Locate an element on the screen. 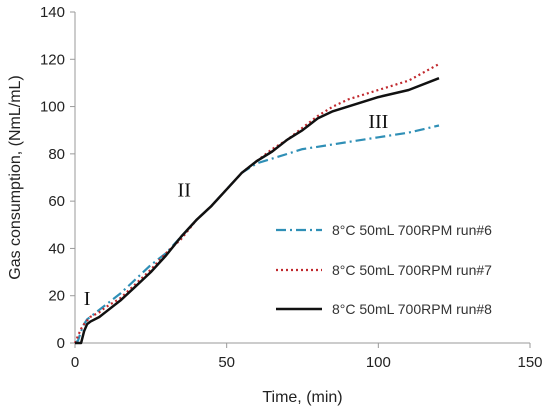 The height and width of the screenshot is (411, 550). y-tick-label: 100 is located at coordinates (52, 107).